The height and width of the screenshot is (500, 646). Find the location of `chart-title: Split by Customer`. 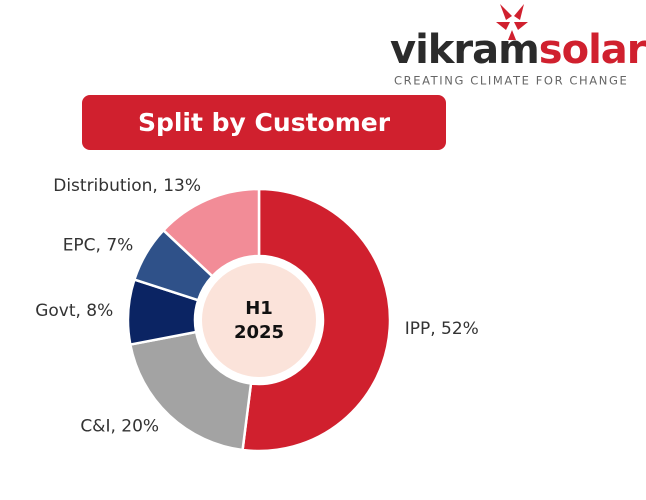

chart-title: Split by Customer is located at coordinates (264, 122).